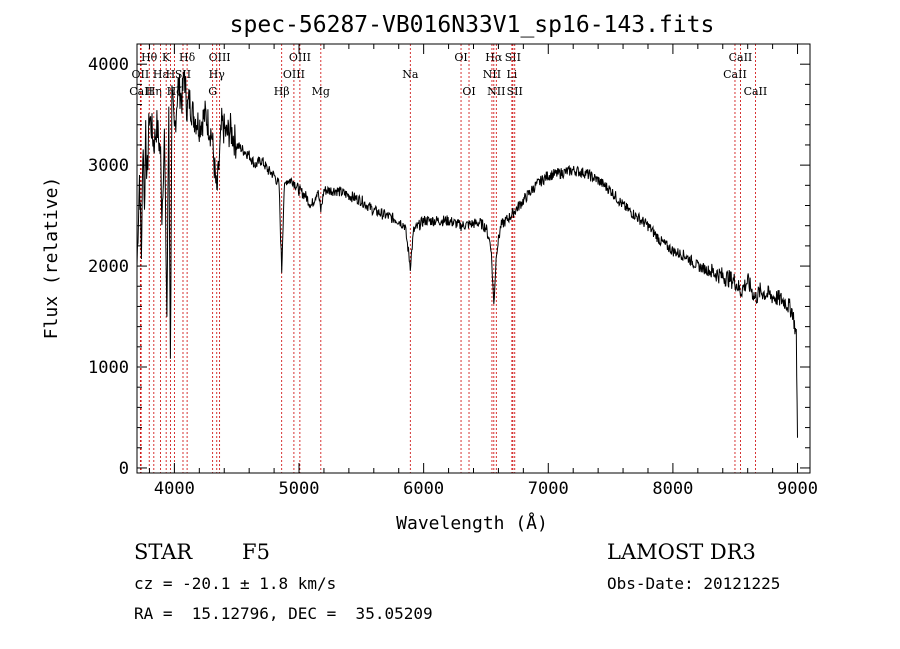 The height and width of the screenshot is (649, 900). I want to click on line-marker-label-3: Hη, so click(154, 91).